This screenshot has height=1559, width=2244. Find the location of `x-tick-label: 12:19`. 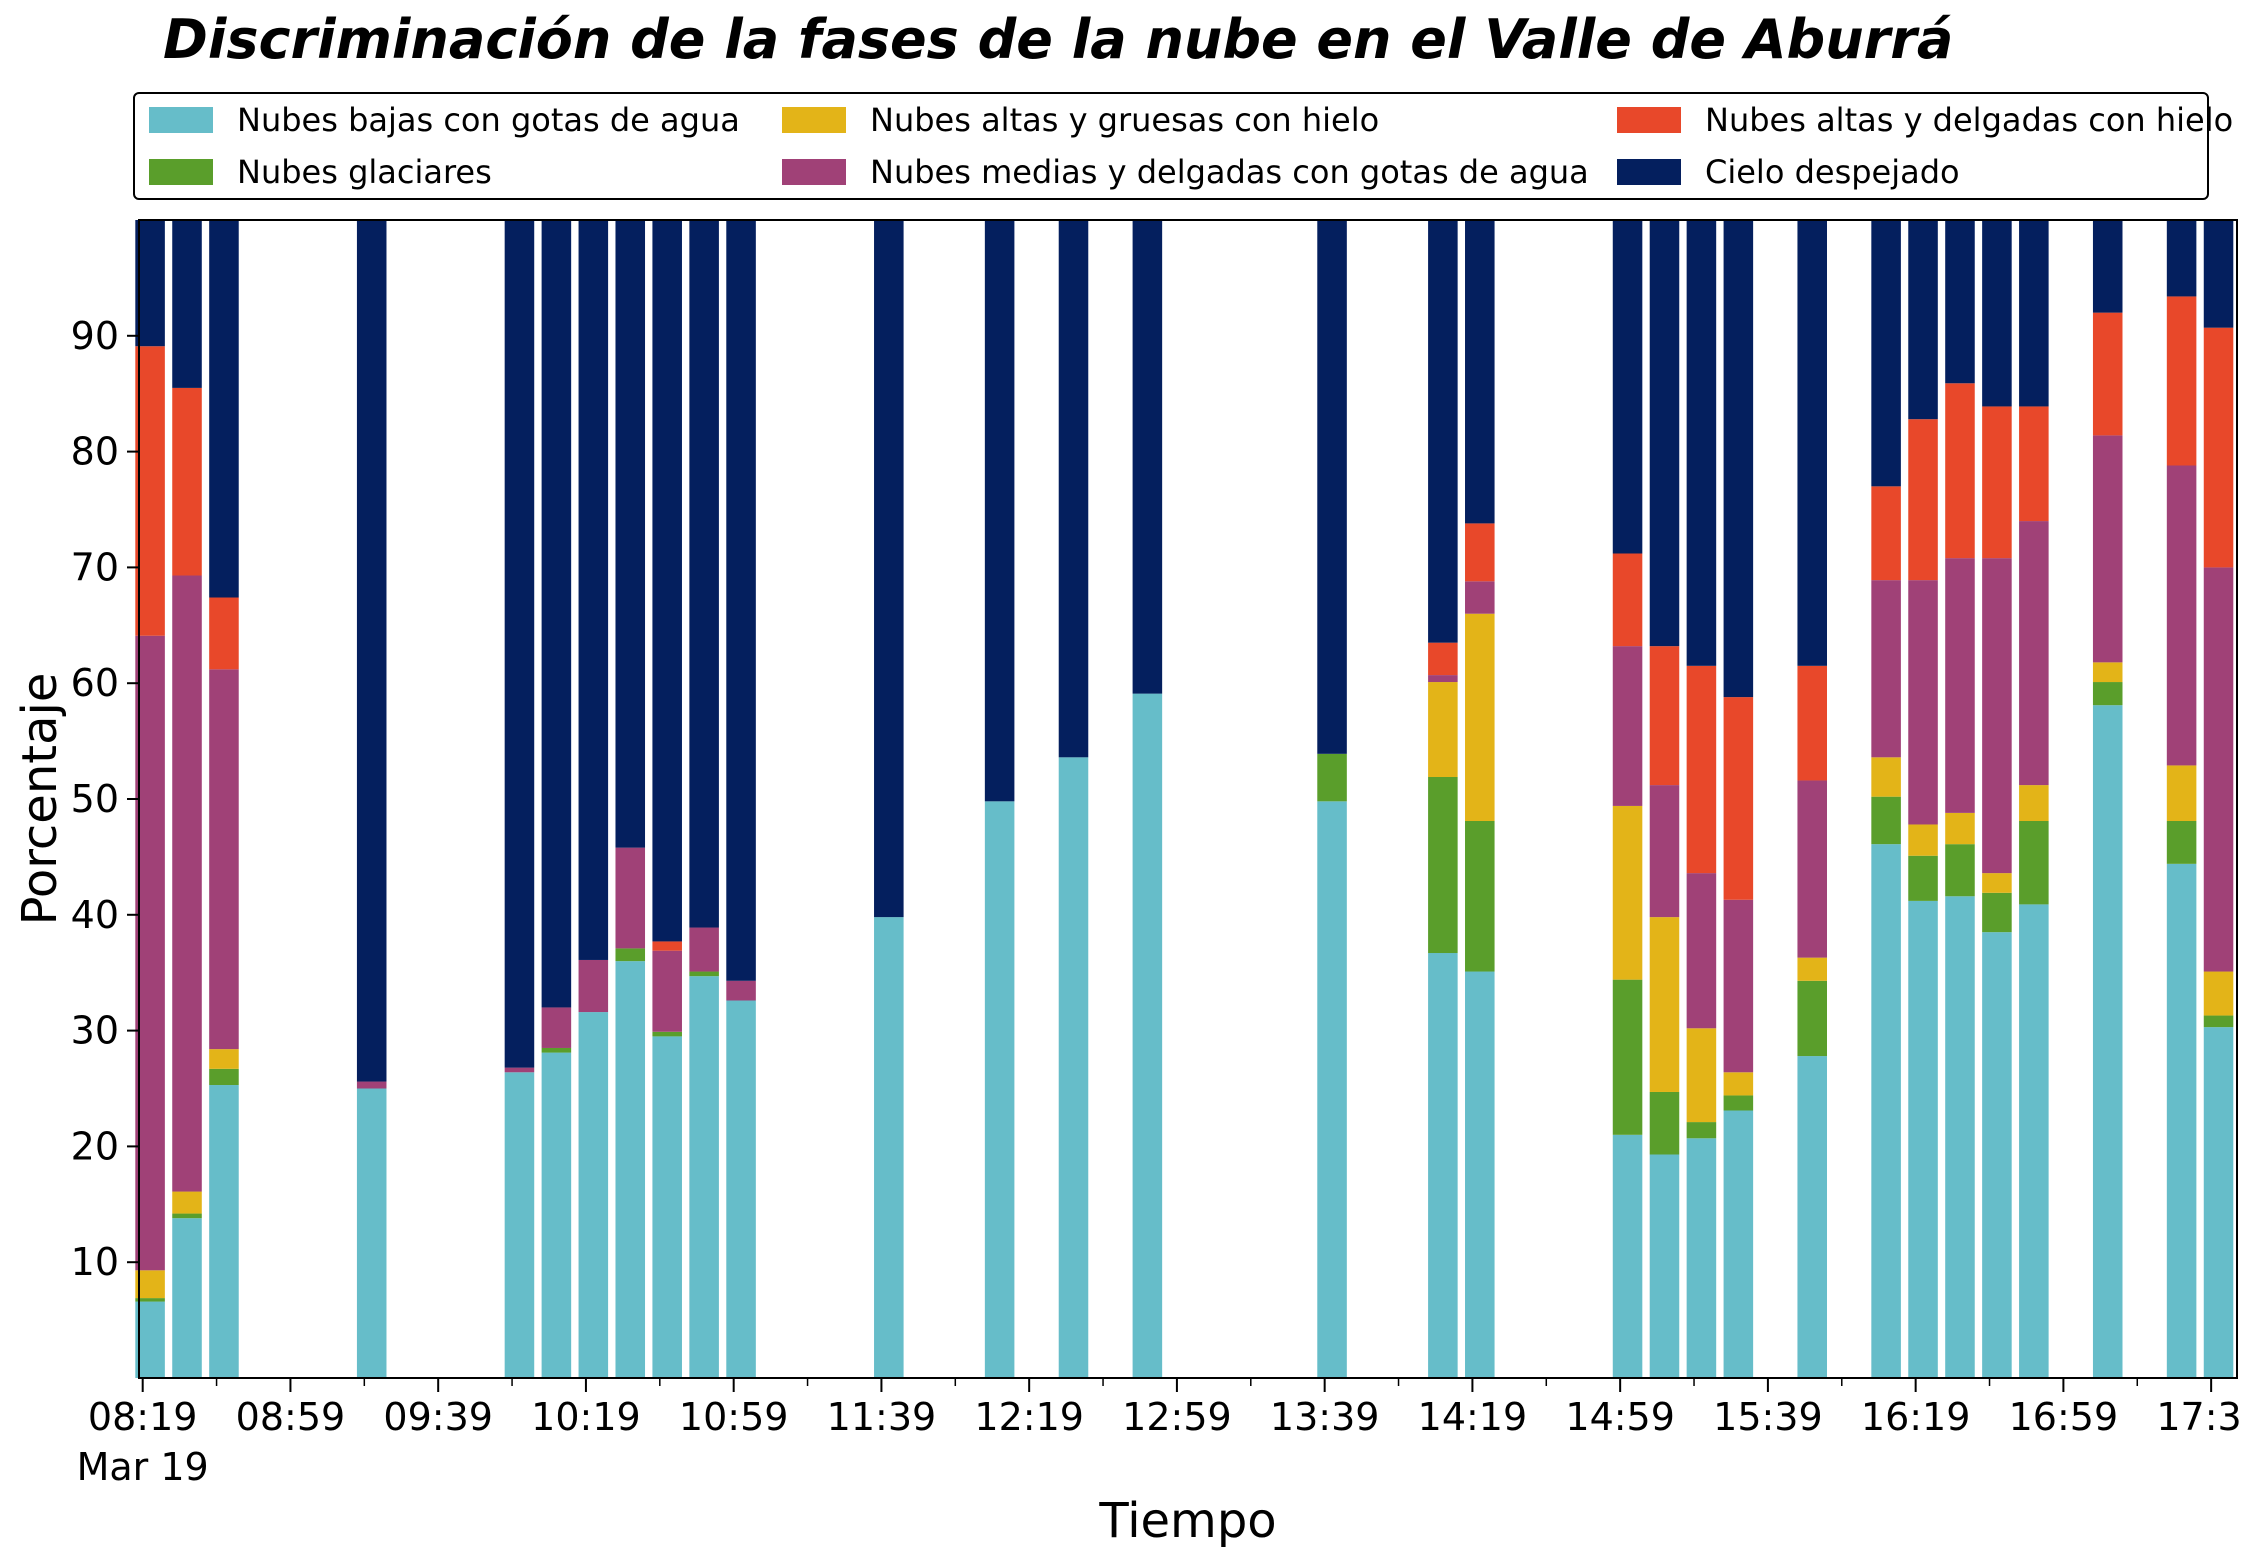

x-tick-label: 12:19 is located at coordinates (1029, 1417).